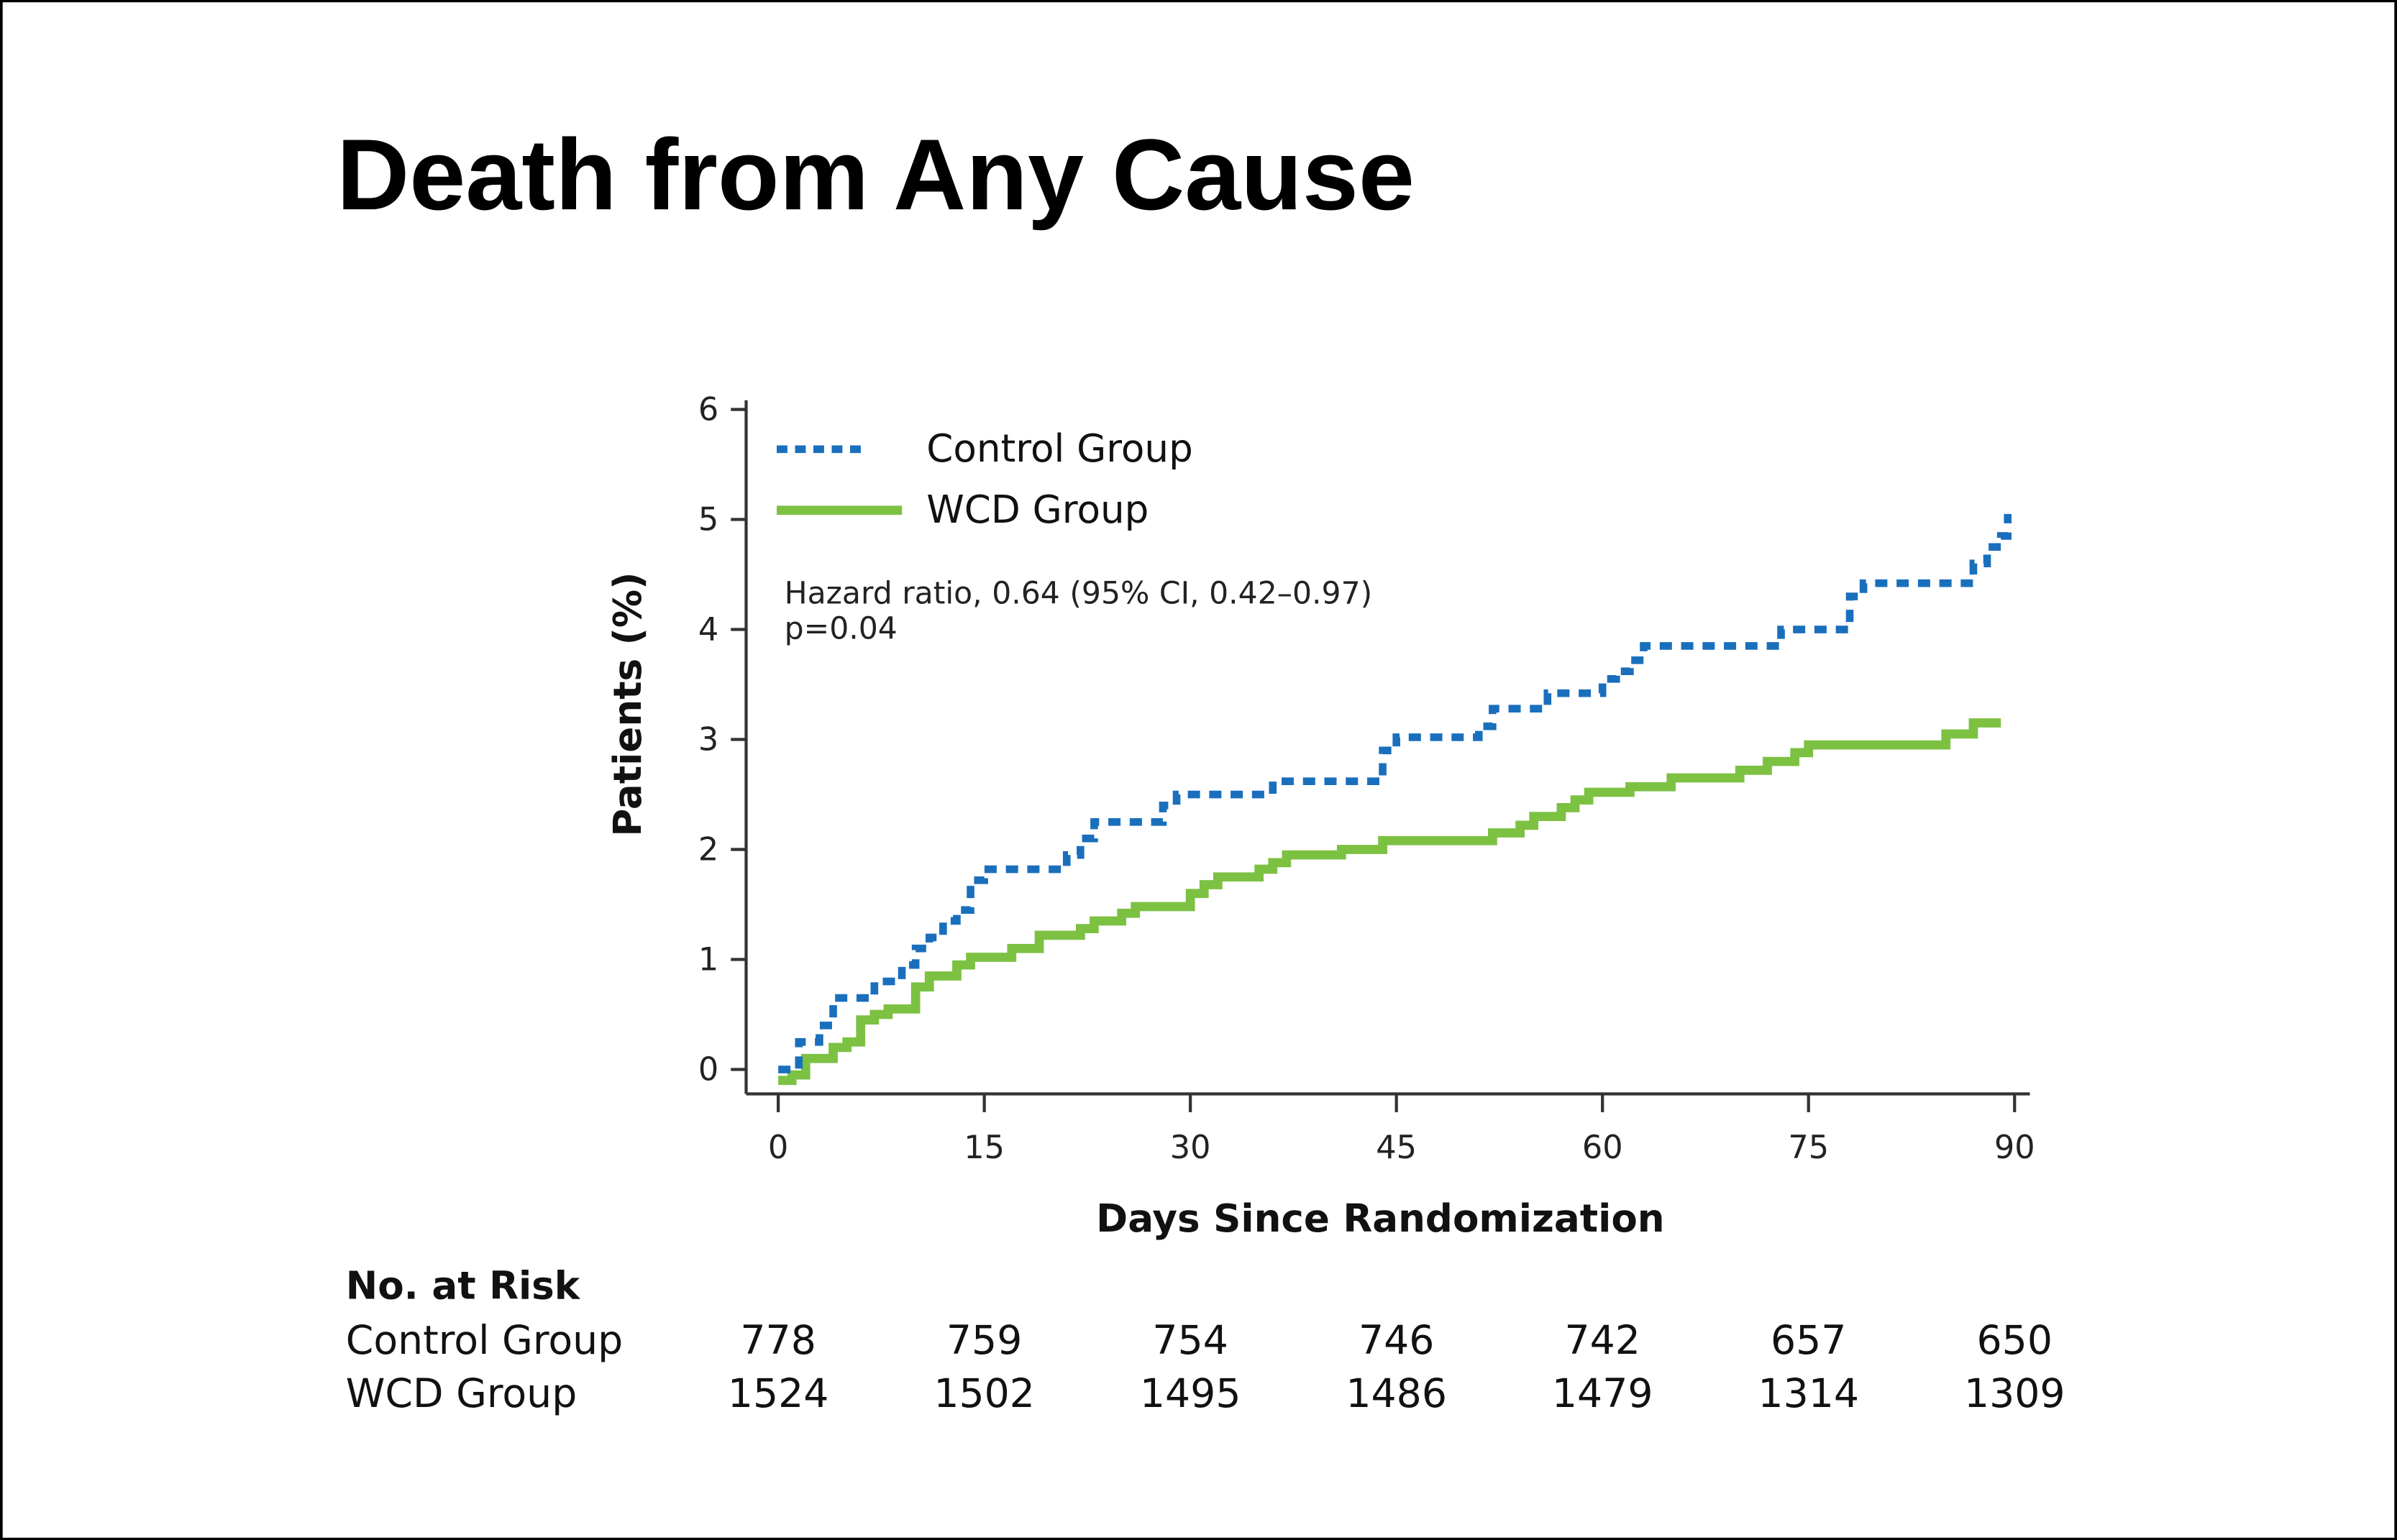 The image size is (2397, 1540). What do you see at coordinates (984, 1394) in the screenshot?
I see `risk-value: 1502` at bounding box center [984, 1394].